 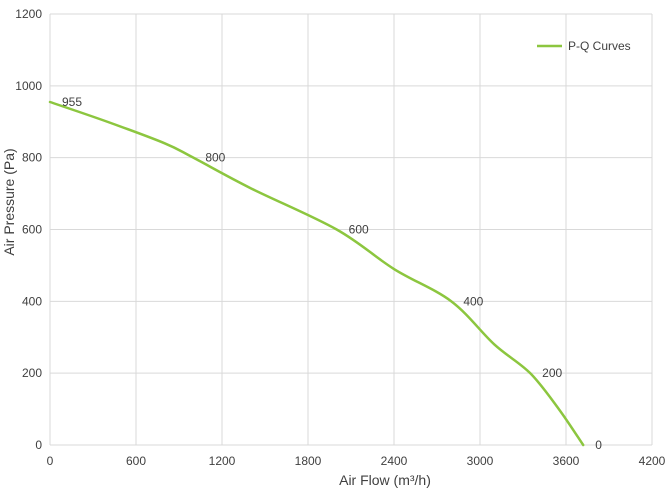 What do you see at coordinates (552, 373) in the screenshot?
I see `point-label: 200` at bounding box center [552, 373].